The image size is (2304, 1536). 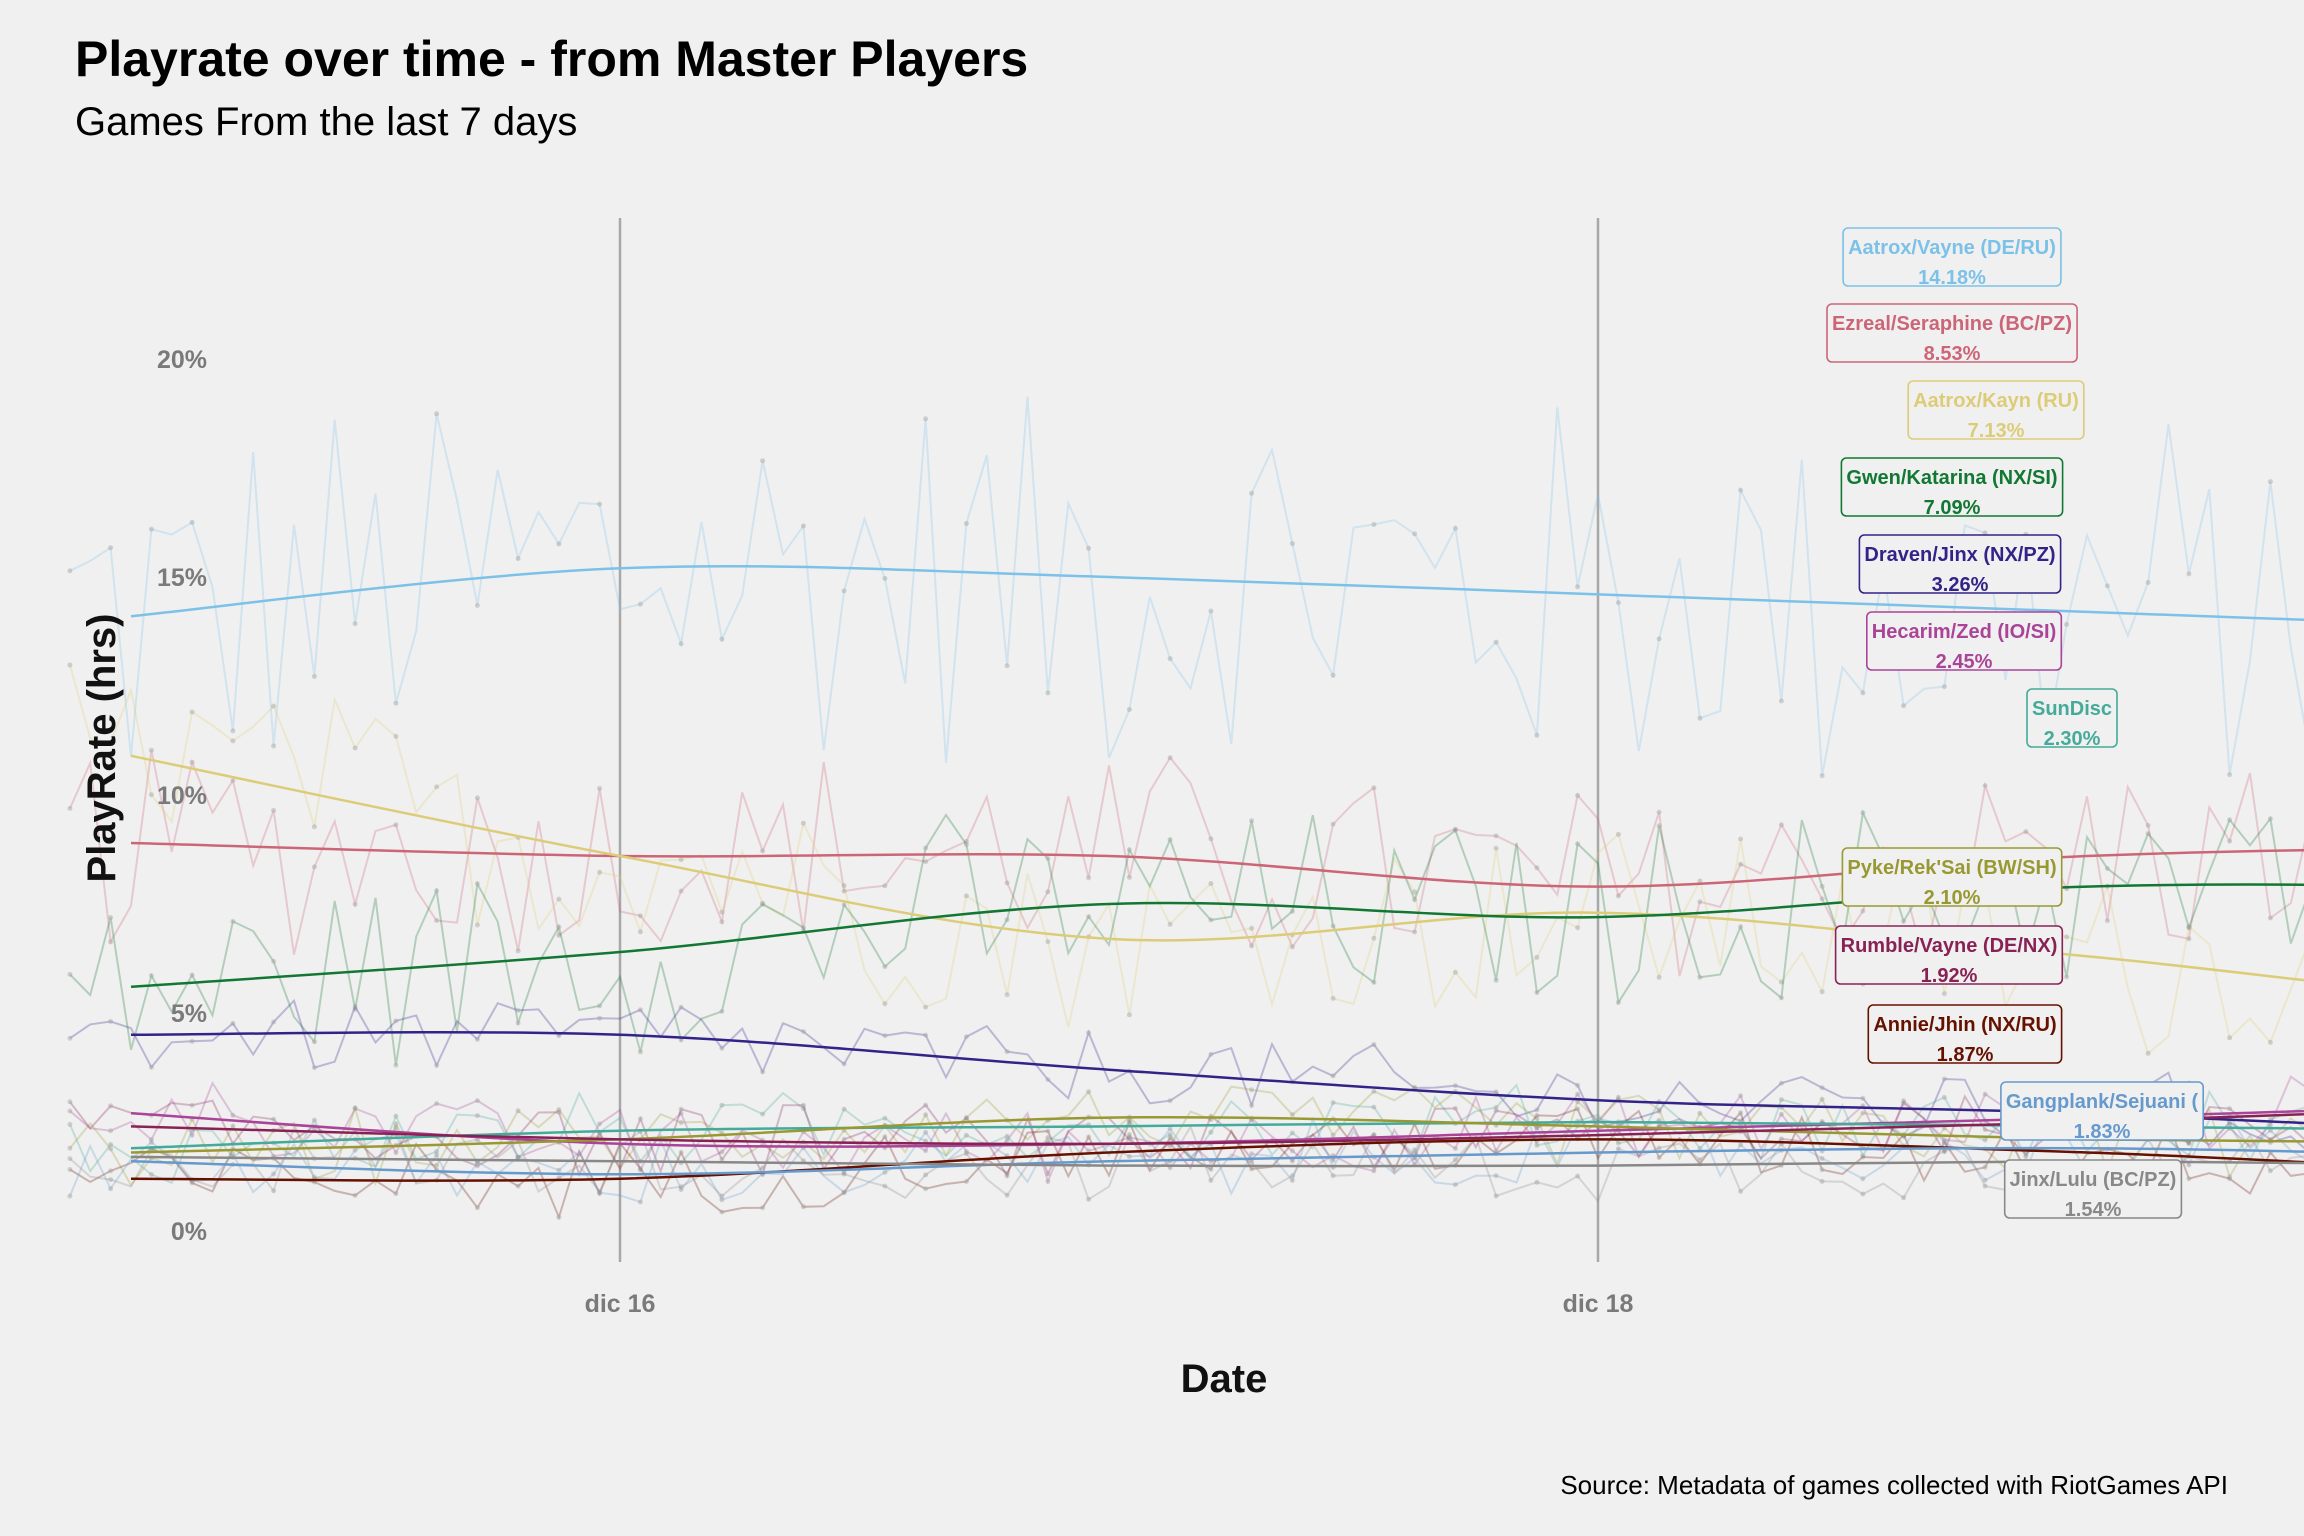 I want to click on raw-series-line, so click(x=1186, y=1074).